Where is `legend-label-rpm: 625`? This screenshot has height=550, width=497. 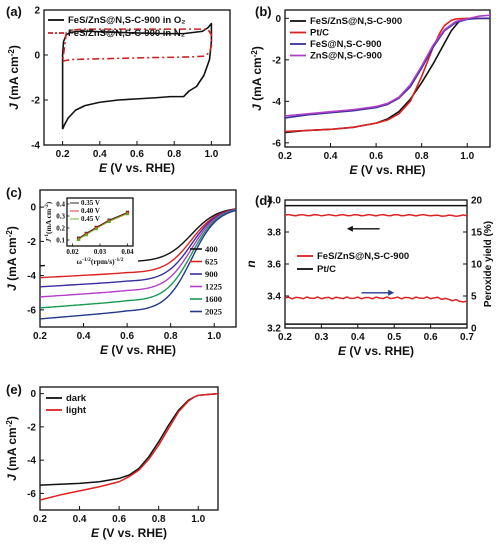 legend-label-rpm: 625 is located at coordinates (211, 262).